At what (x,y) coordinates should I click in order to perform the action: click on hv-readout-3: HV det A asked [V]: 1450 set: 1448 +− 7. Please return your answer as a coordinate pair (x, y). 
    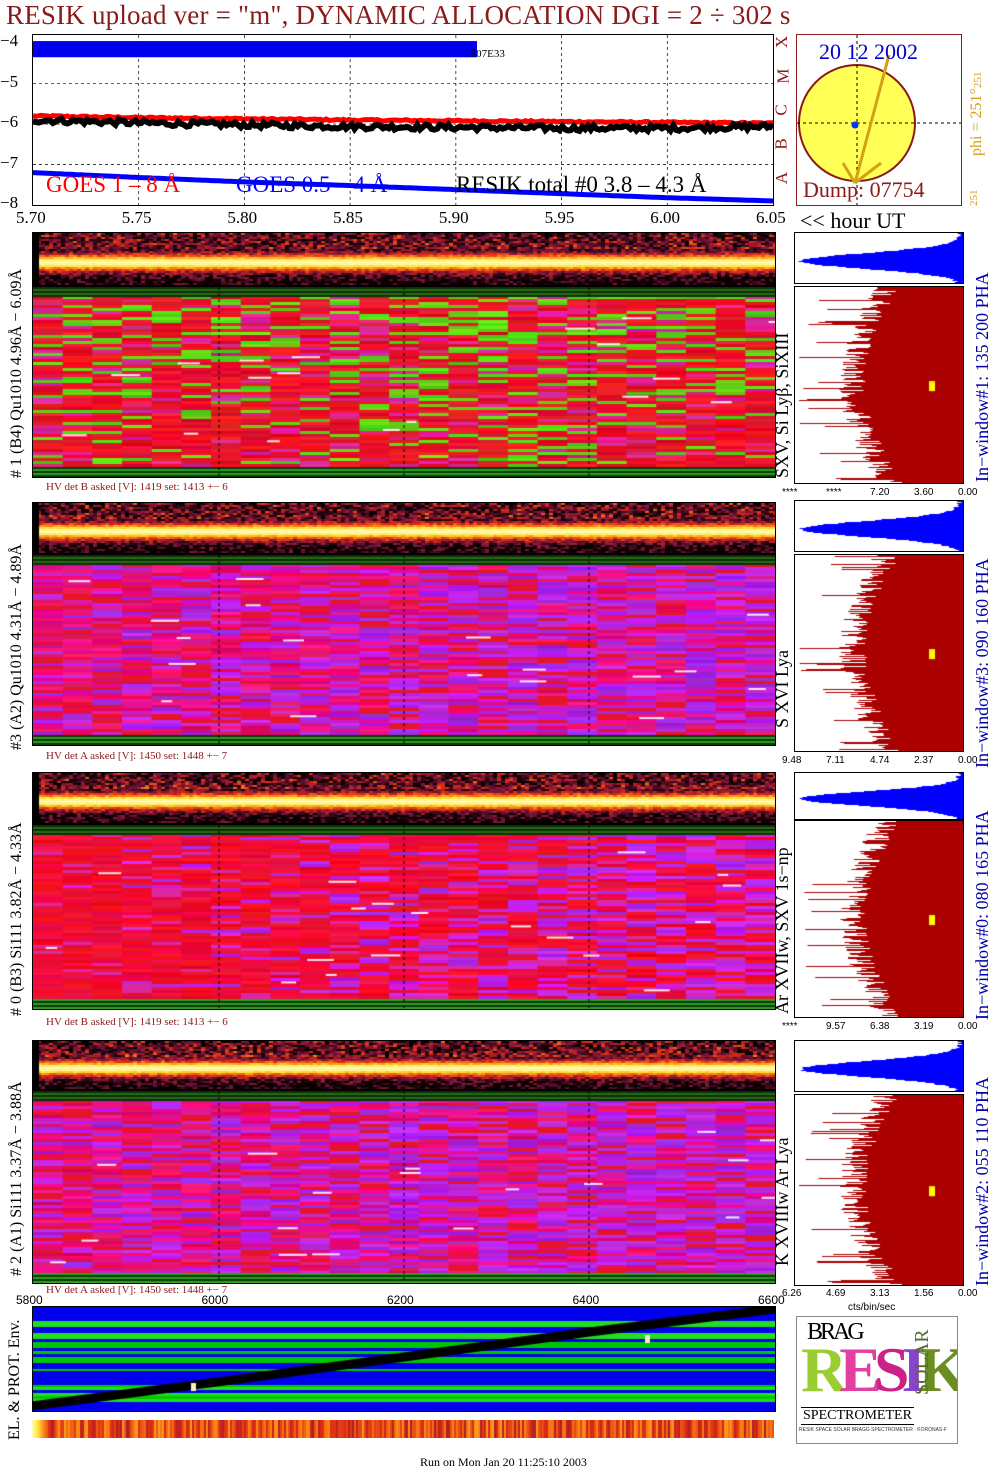
    Looking at the image, I should click on (137, 756).